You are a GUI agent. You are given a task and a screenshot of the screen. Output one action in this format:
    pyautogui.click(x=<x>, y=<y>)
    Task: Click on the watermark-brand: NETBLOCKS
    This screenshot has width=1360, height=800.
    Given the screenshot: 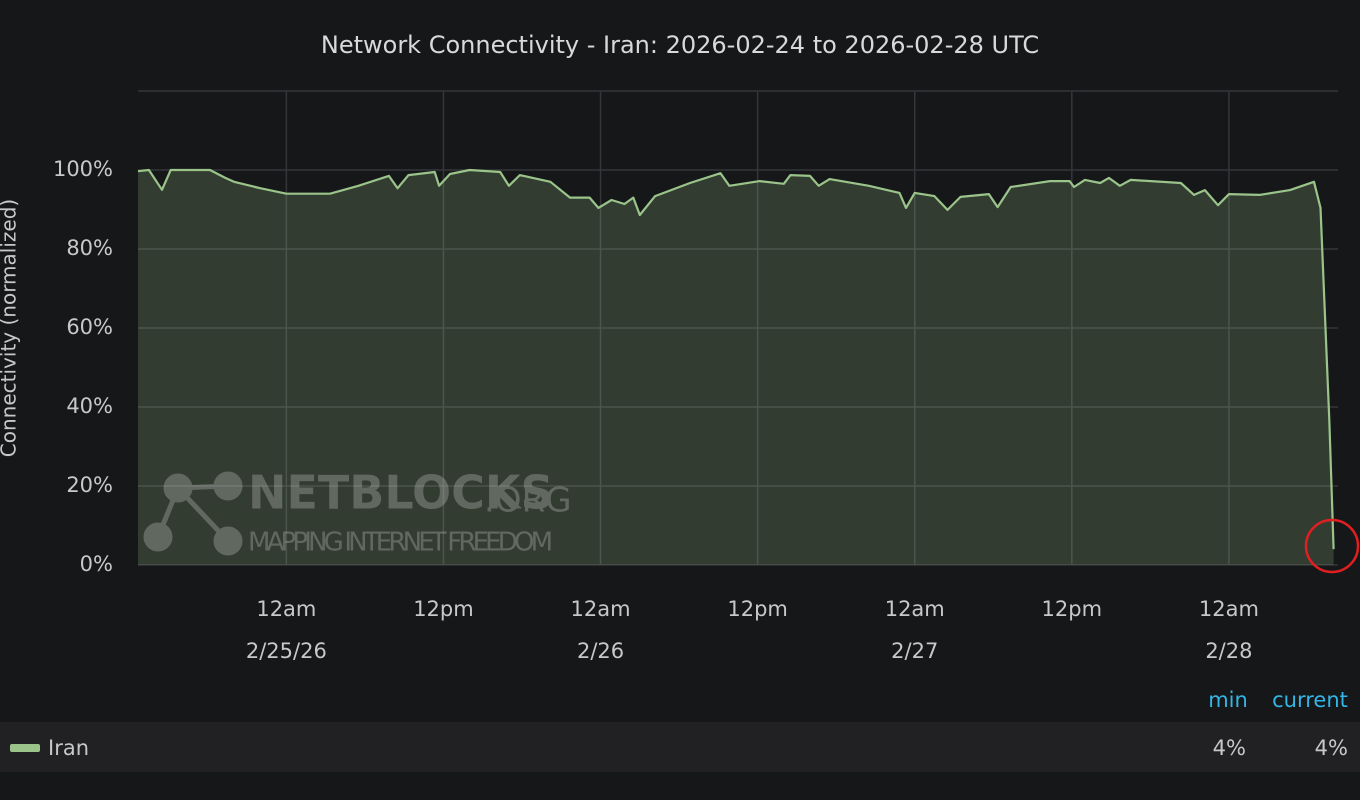 What is the action you would take?
    pyautogui.click(x=401, y=493)
    